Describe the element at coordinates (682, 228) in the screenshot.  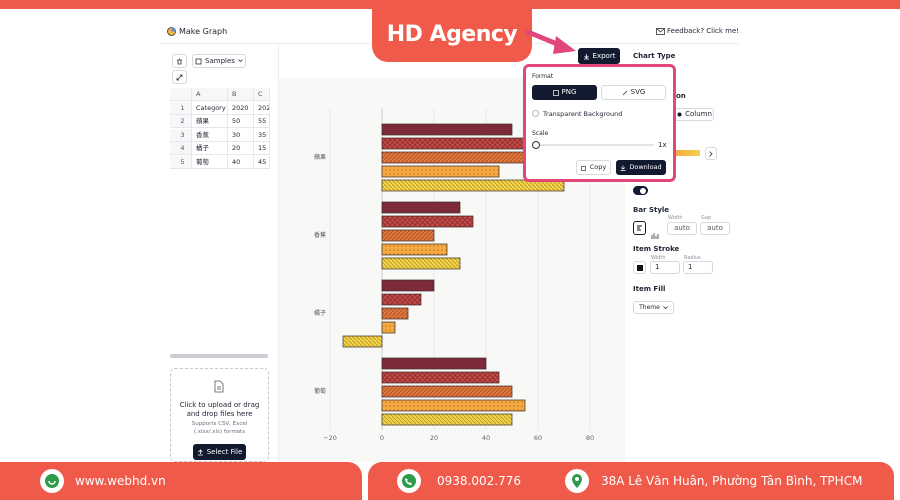
I see `width-input: auto` at that location.